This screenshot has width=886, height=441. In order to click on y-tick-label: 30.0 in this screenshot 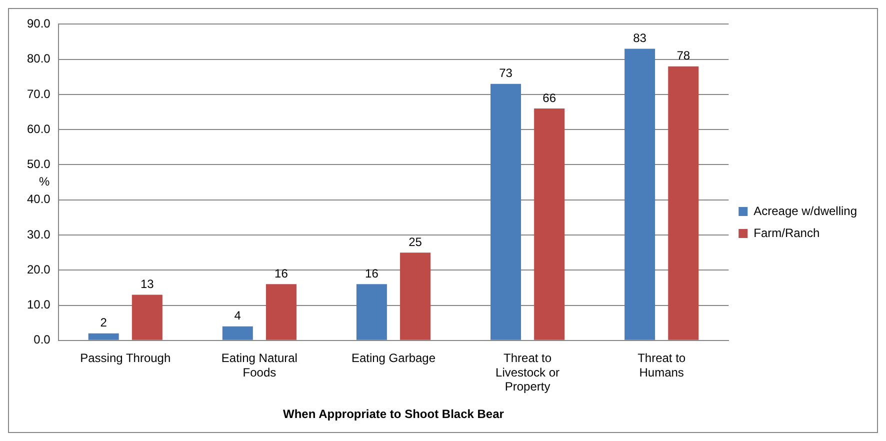, I will do `click(38, 234)`.